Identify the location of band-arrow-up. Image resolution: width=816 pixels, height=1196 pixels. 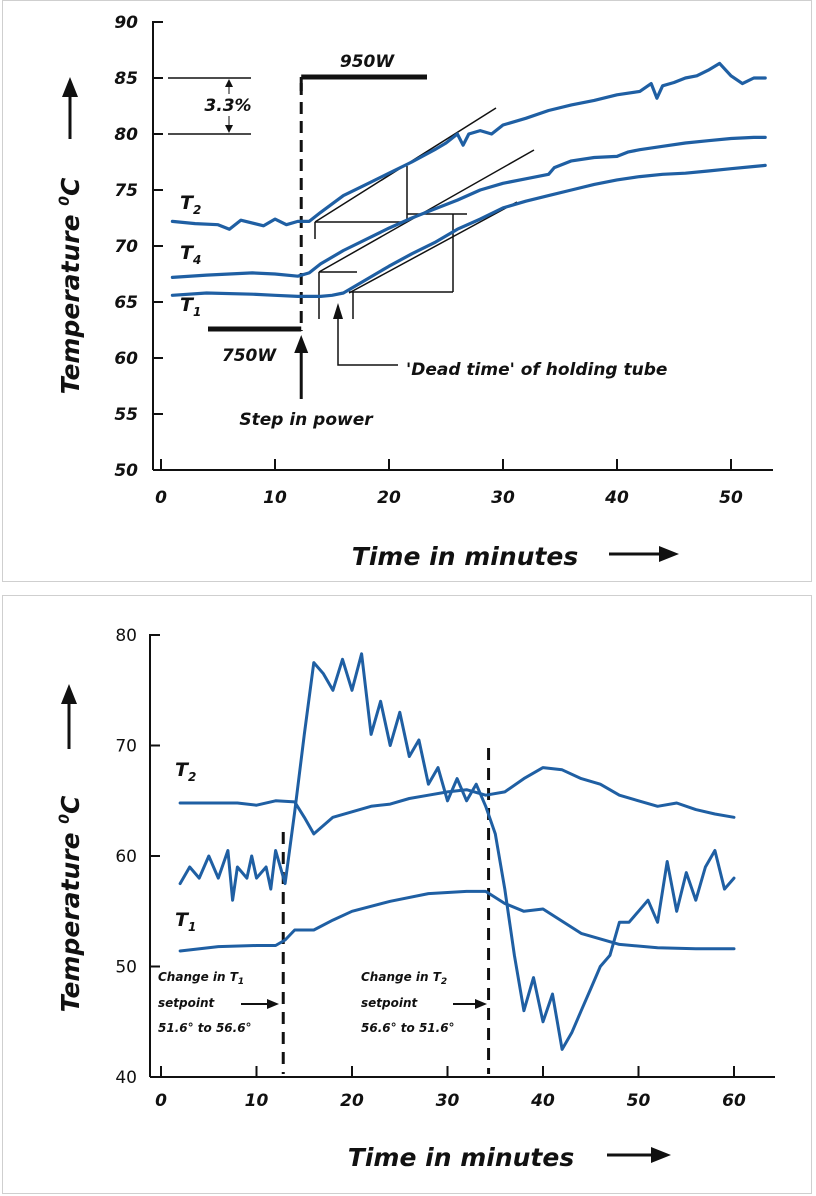
(229, 83).